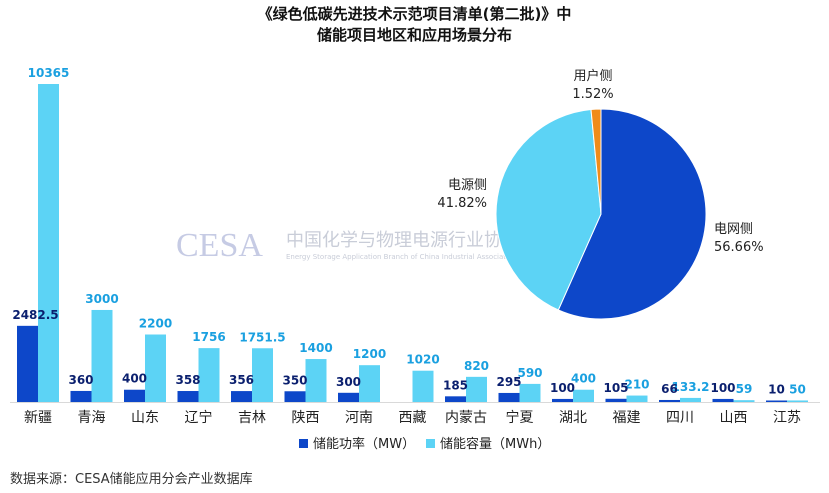 This screenshot has width=829, height=493. I want to click on data-label-capacity: 10365, so click(49, 73).